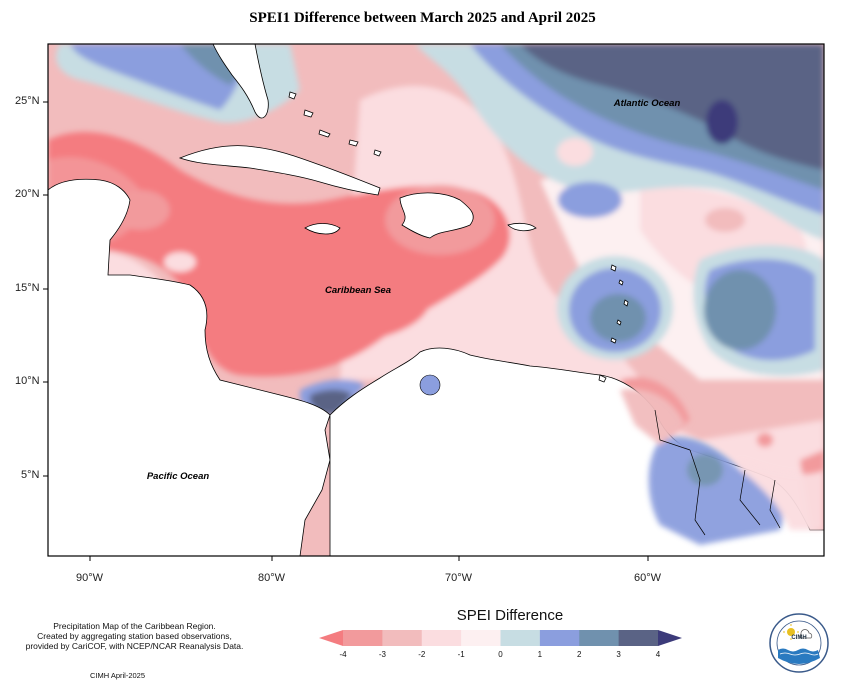 This screenshot has width=845, height=684. What do you see at coordinates (178, 476) in the screenshot?
I see `pacific-ocean-label: Pacific Ocean` at bounding box center [178, 476].